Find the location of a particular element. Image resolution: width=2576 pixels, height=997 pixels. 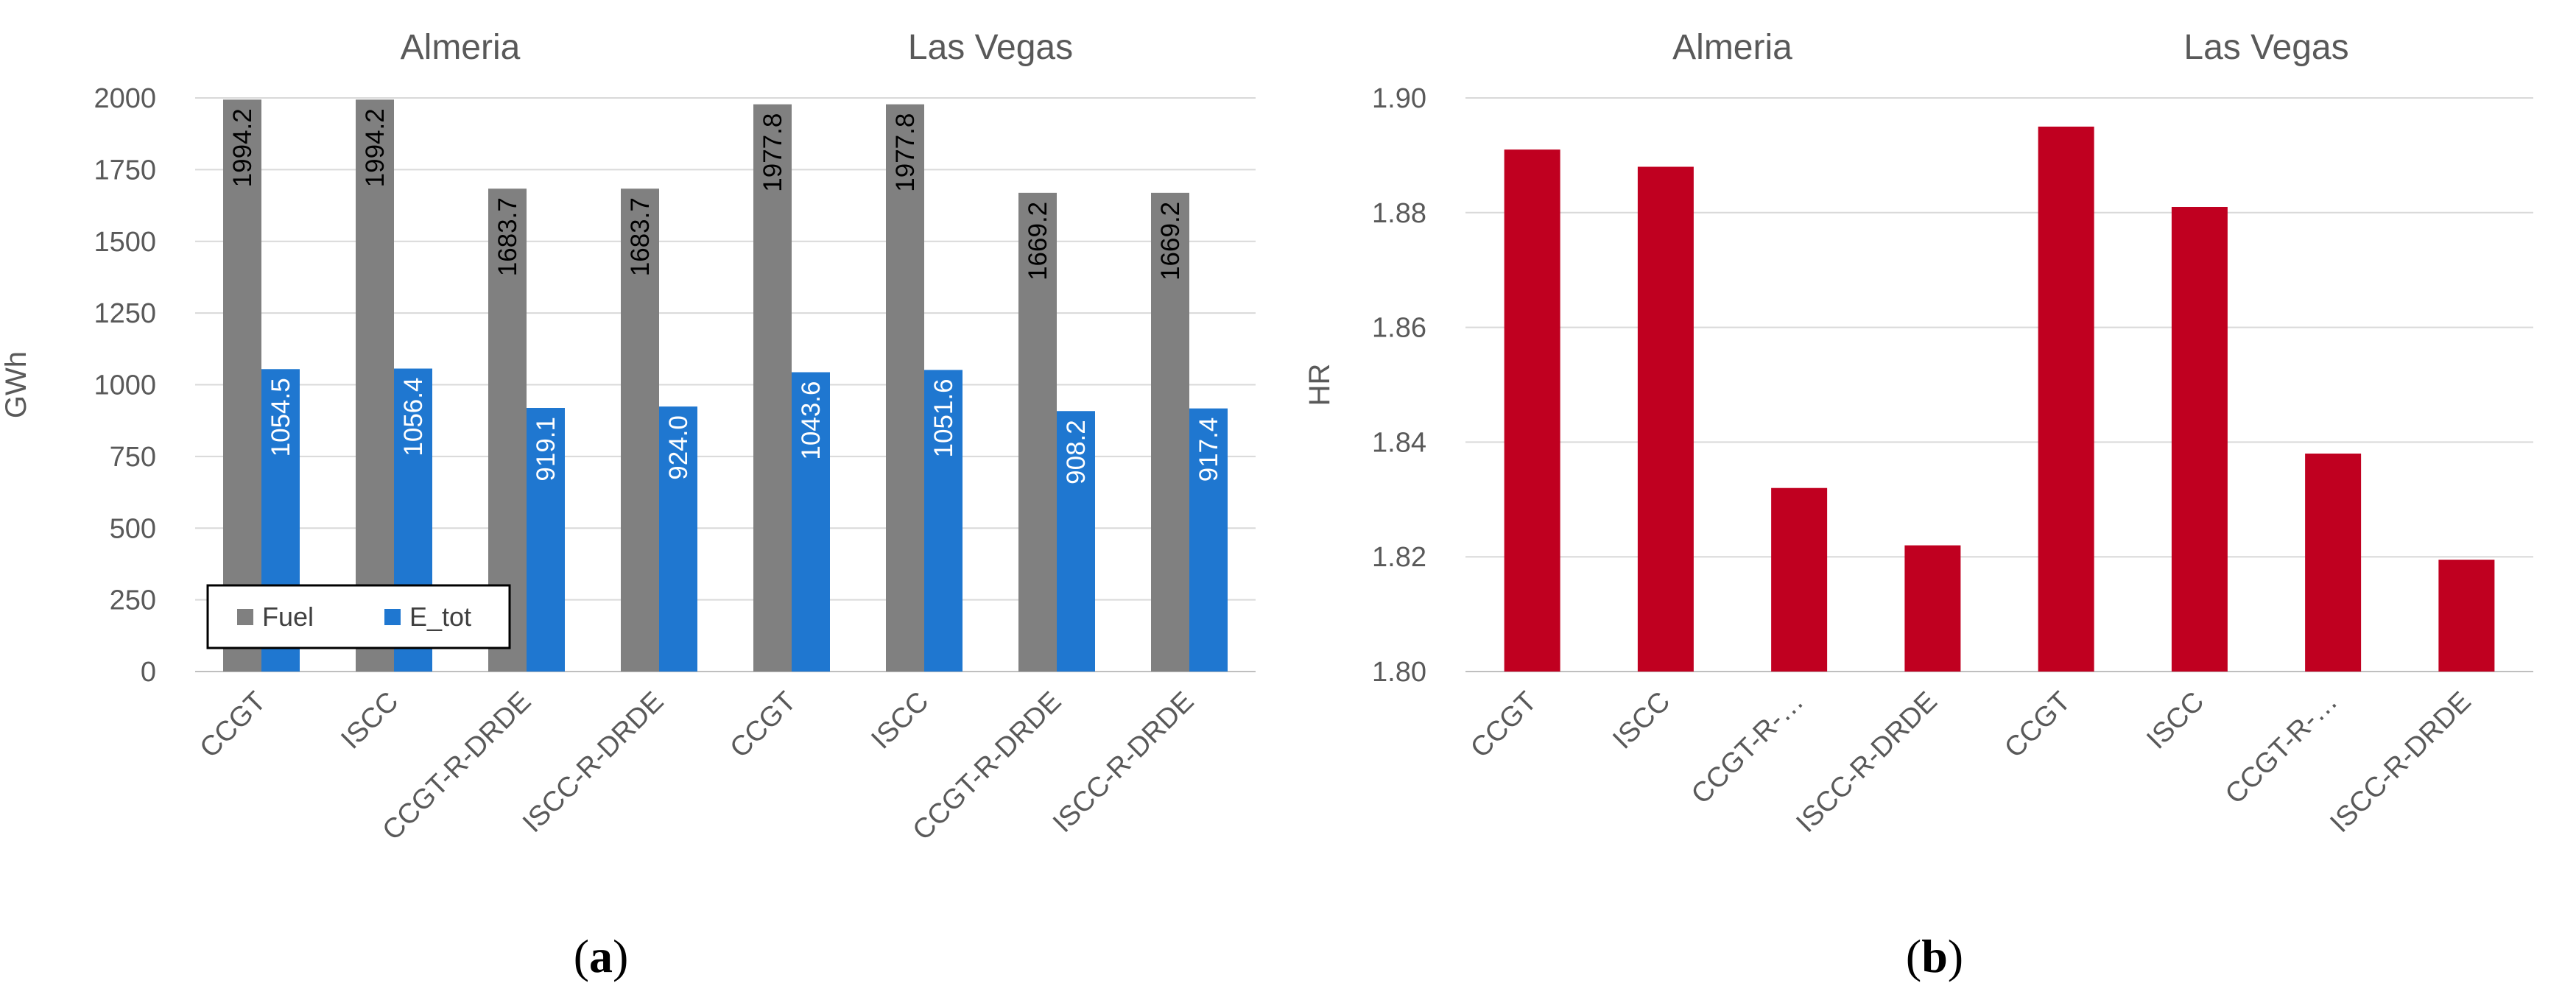

data-label: 1043.6 is located at coordinates (811, 421).